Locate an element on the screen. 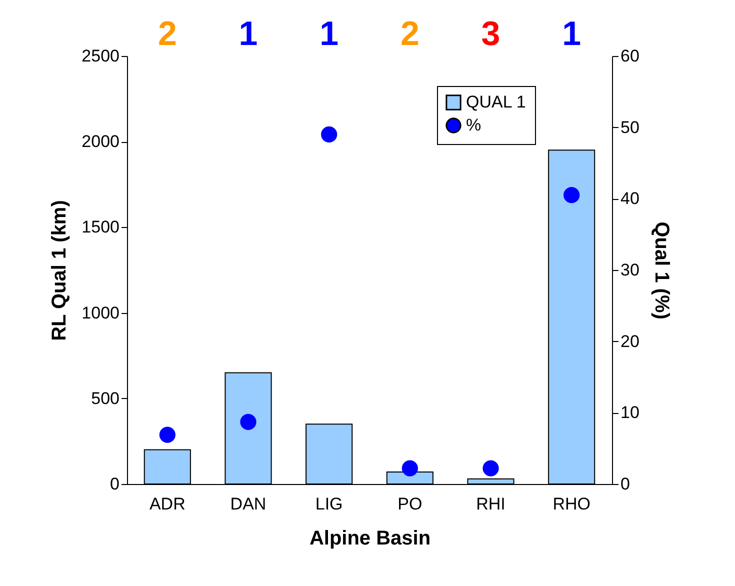 The width and height of the screenshot is (735, 586). x-tick-label: ADR is located at coordinates (167, 504).